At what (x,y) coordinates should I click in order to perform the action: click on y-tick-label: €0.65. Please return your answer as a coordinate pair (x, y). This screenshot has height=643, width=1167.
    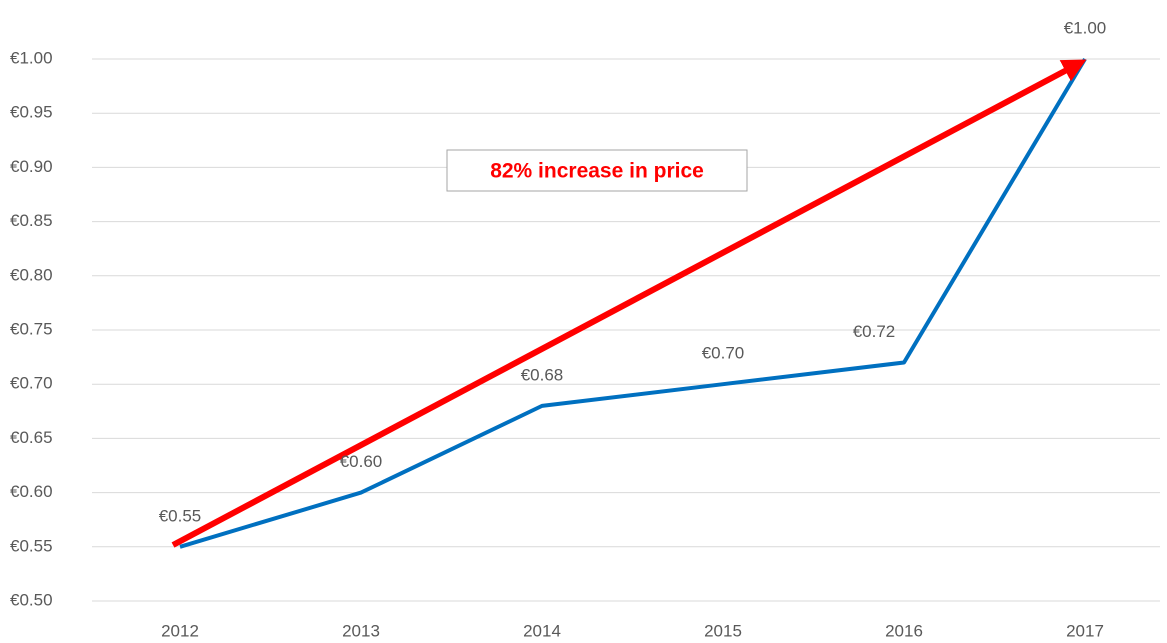
    Looking at the image, I should click on (31, 437).